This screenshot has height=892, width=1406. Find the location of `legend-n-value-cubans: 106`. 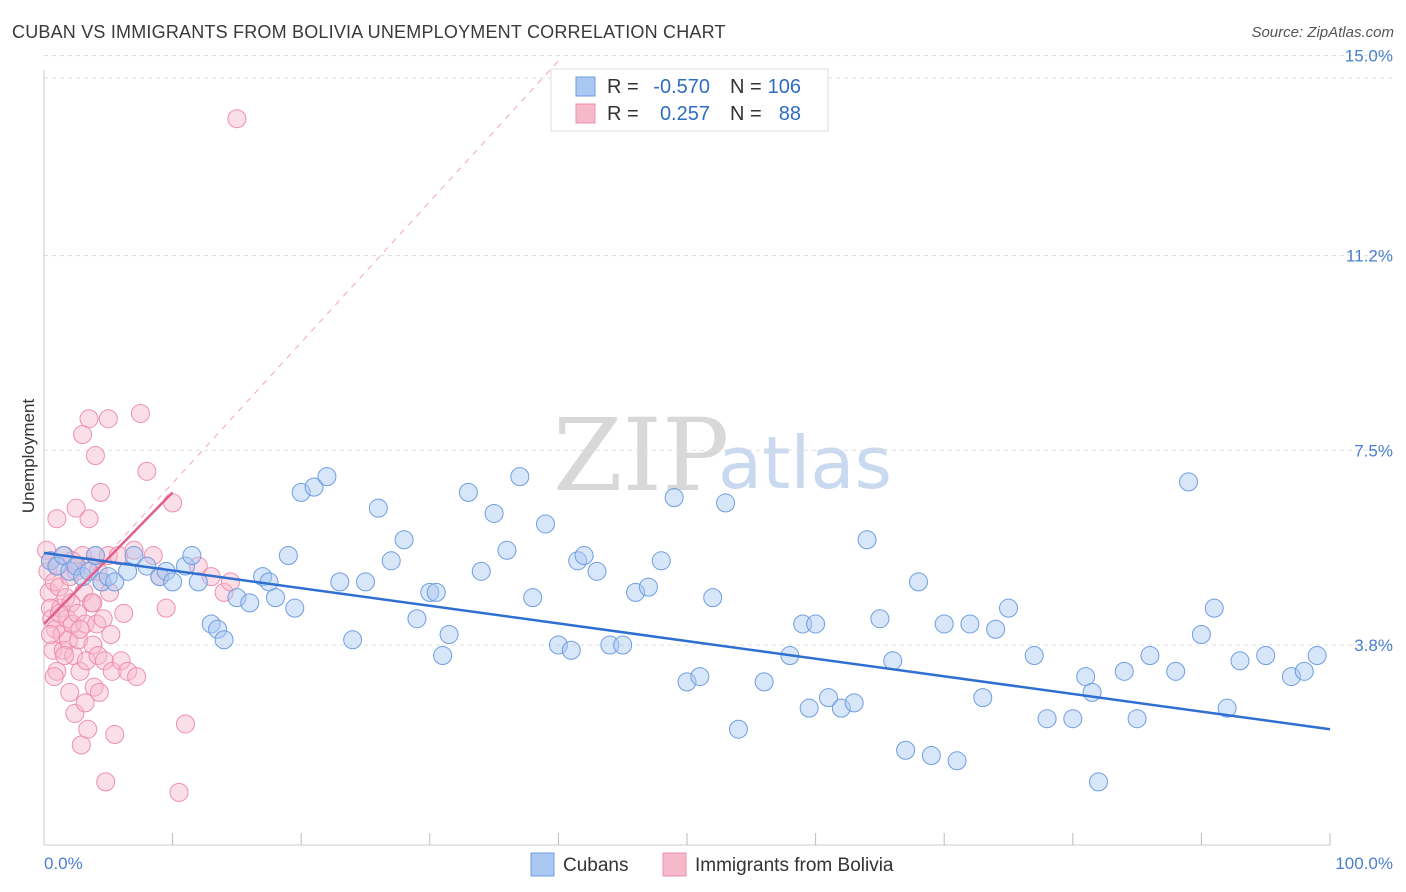

legend-n-value-cubans: 106 is located at coordinates (784, 87).